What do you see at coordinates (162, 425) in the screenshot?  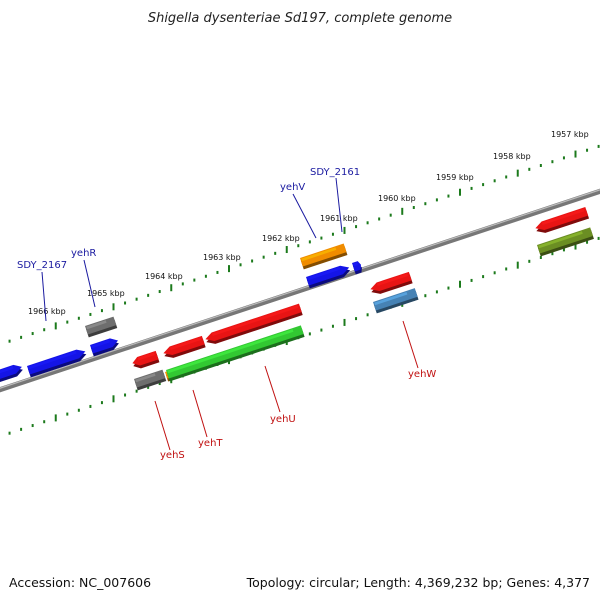 I see `leader-line-yehs` at bounding box center [162, 425].